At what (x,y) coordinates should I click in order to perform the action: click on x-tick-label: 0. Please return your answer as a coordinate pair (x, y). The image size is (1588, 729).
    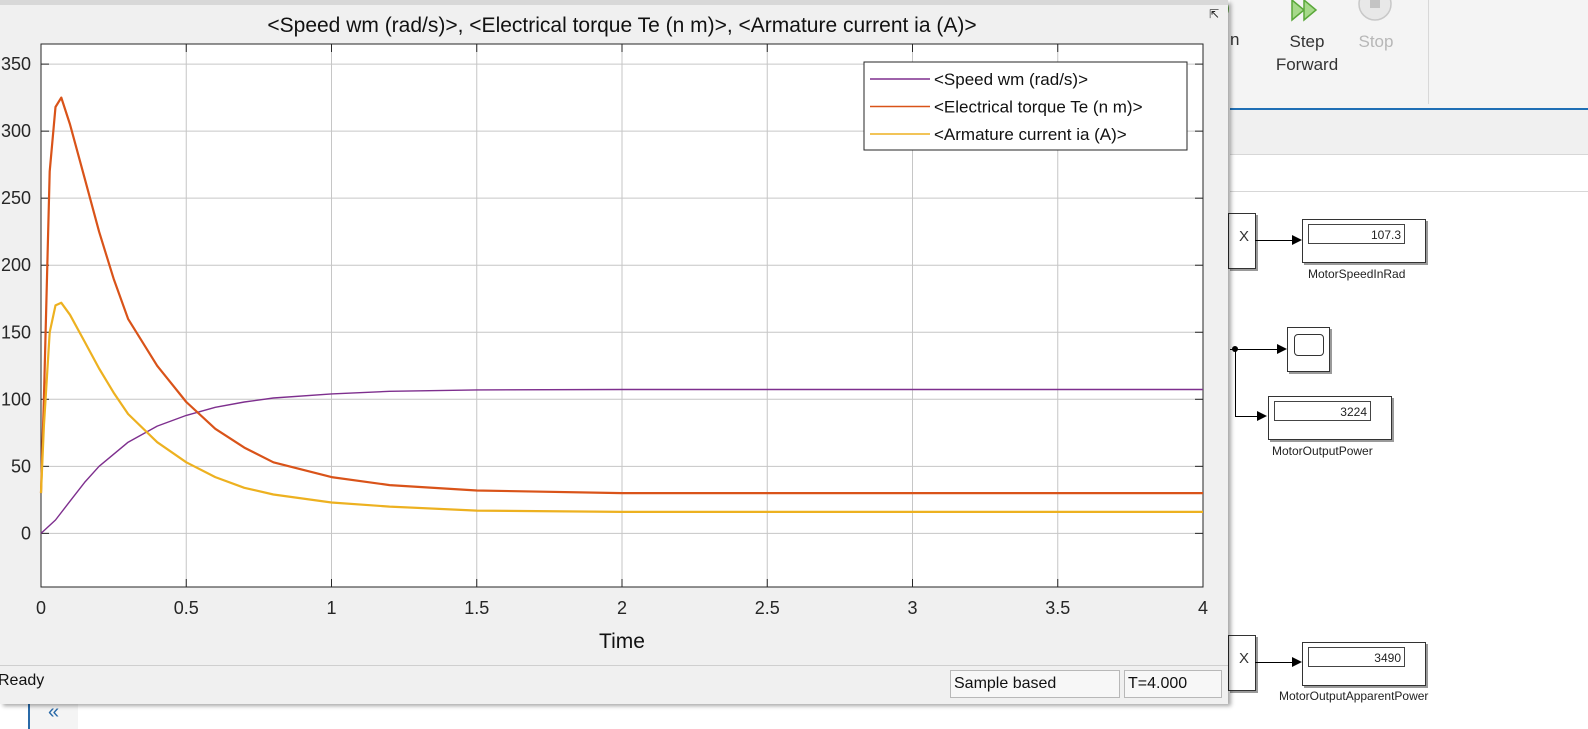
    Looking at the image, I should click on (41, 608).